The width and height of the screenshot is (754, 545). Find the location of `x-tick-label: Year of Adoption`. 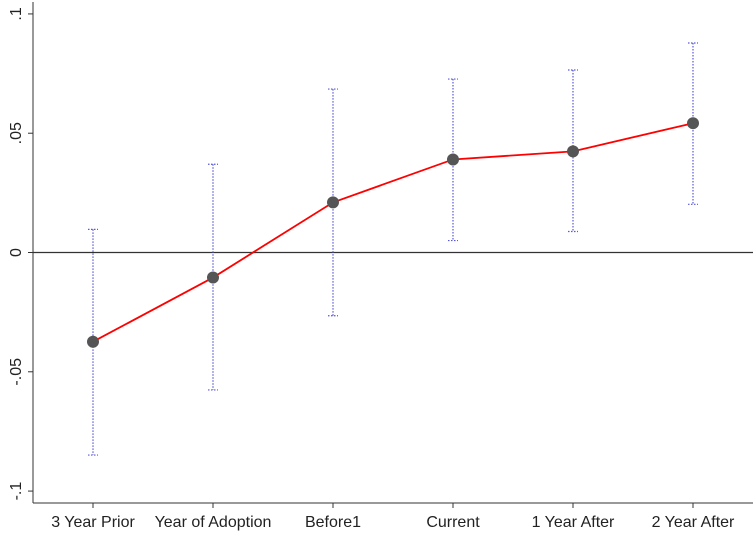

x-tick-label: Year of Adoption is located at coordinates (213, 522).